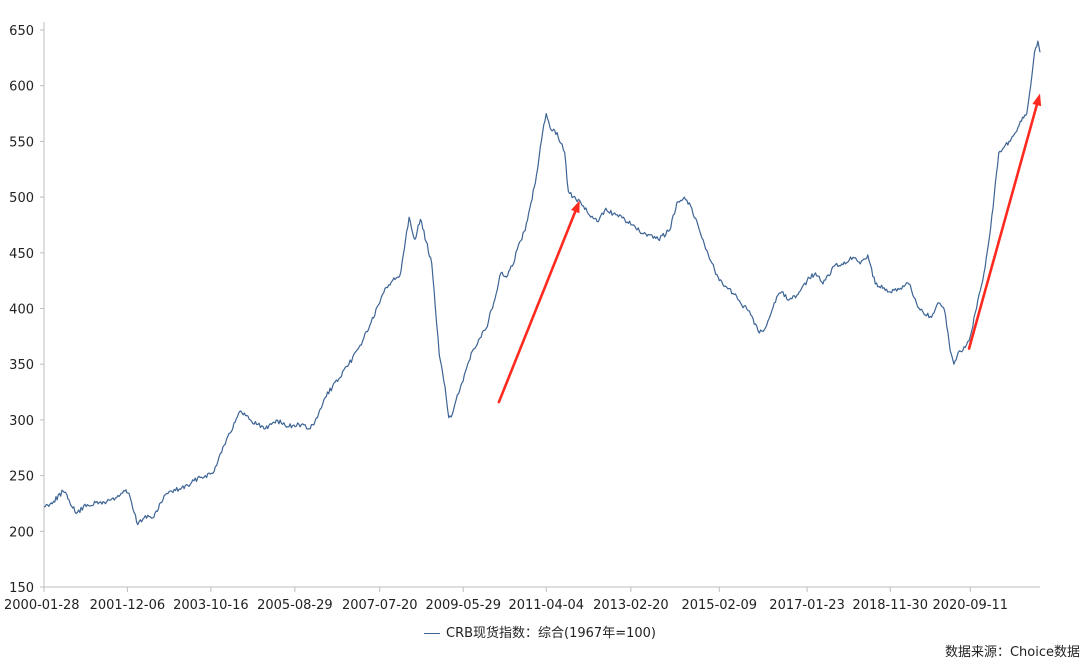 The image size is (1080, 668). What do you see at coordinates (546, 605) in the screenshot?
I see `x-tick-label: 2011-04-04` at bounding box center [546, 605].